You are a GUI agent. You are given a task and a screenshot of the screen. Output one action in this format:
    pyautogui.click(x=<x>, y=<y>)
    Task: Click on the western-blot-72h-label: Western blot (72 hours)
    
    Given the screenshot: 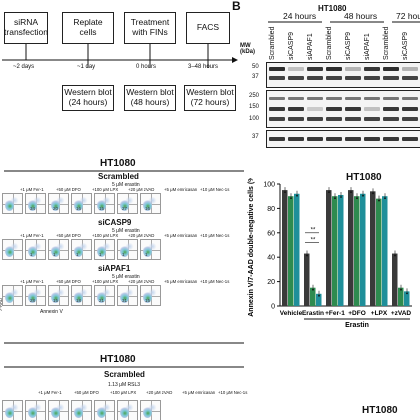 What is the action you would take?
    pyautogui.click(x=210, y=97)
    